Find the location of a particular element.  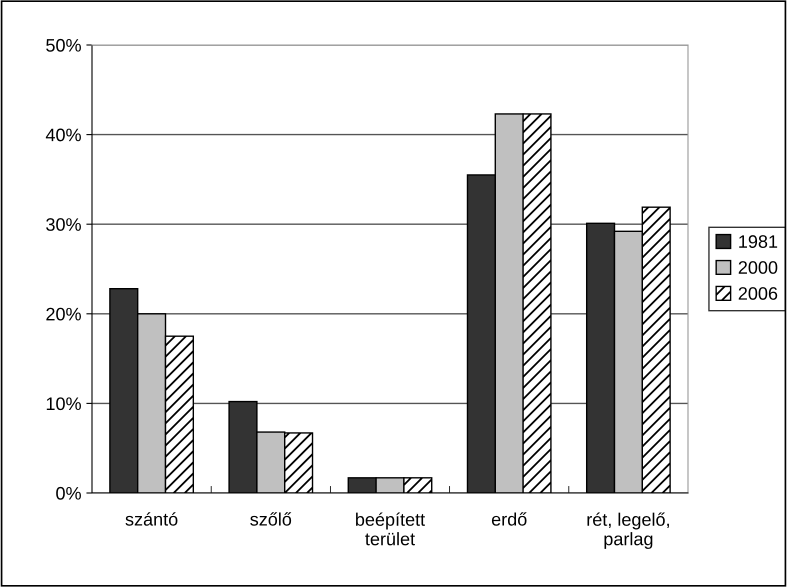

y-tick-label: 40% is located at coordinates (63, 135).